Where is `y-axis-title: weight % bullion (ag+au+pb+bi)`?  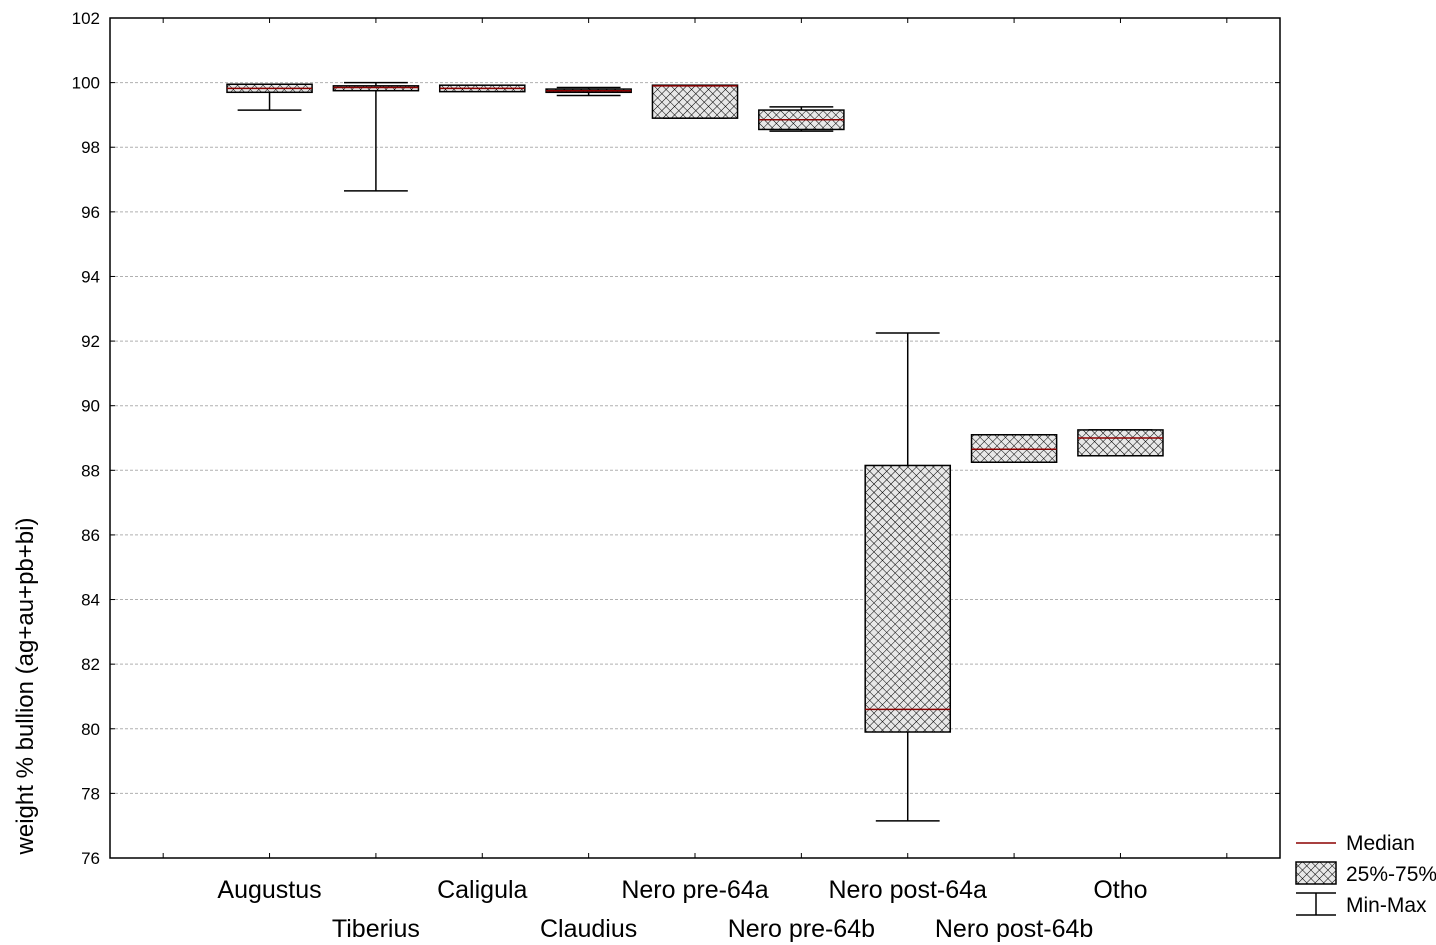
y-axis-title: weight % bullion (ag+au+pb+bi) is located at coordinates (25, 687).